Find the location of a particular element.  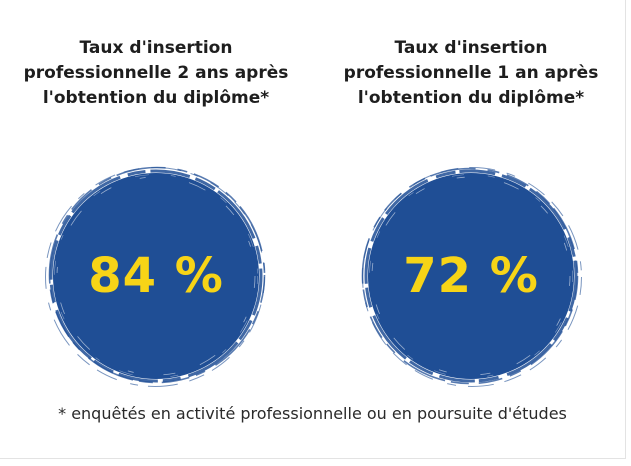

stat-title-line: professionnelle 1 an après is located at coordinates (471, 73).